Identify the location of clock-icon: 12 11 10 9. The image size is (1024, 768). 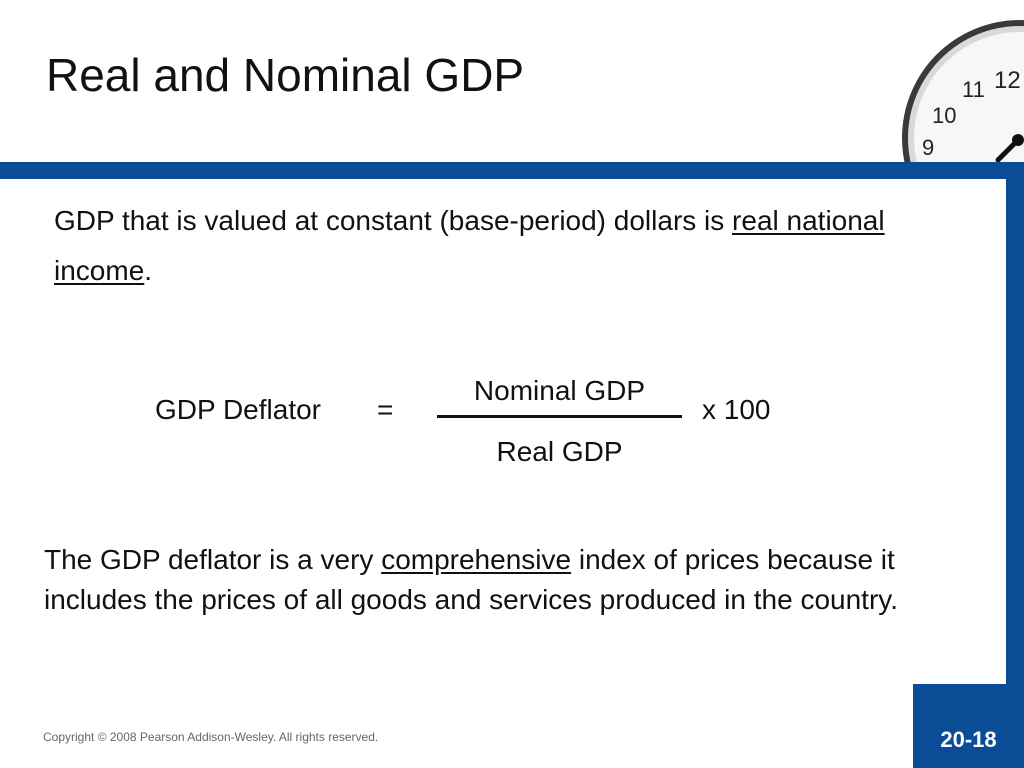
(963, 93).